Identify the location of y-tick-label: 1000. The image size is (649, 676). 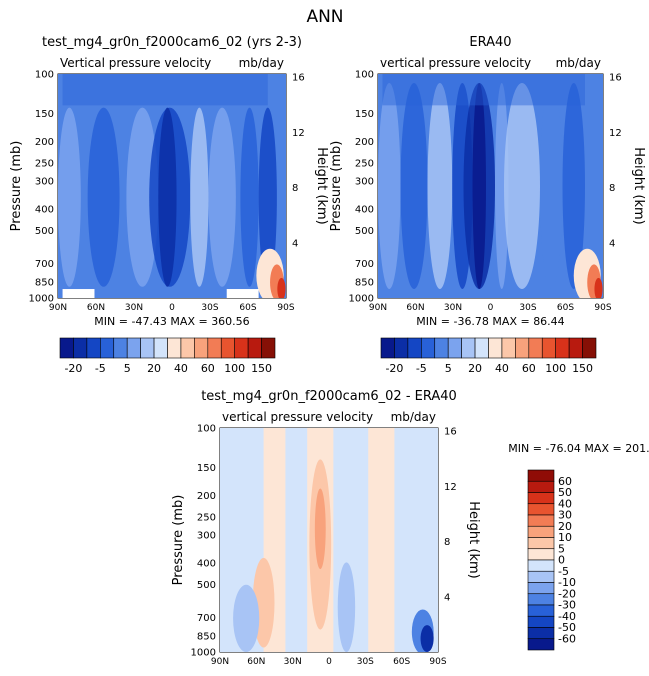
(361, 299).